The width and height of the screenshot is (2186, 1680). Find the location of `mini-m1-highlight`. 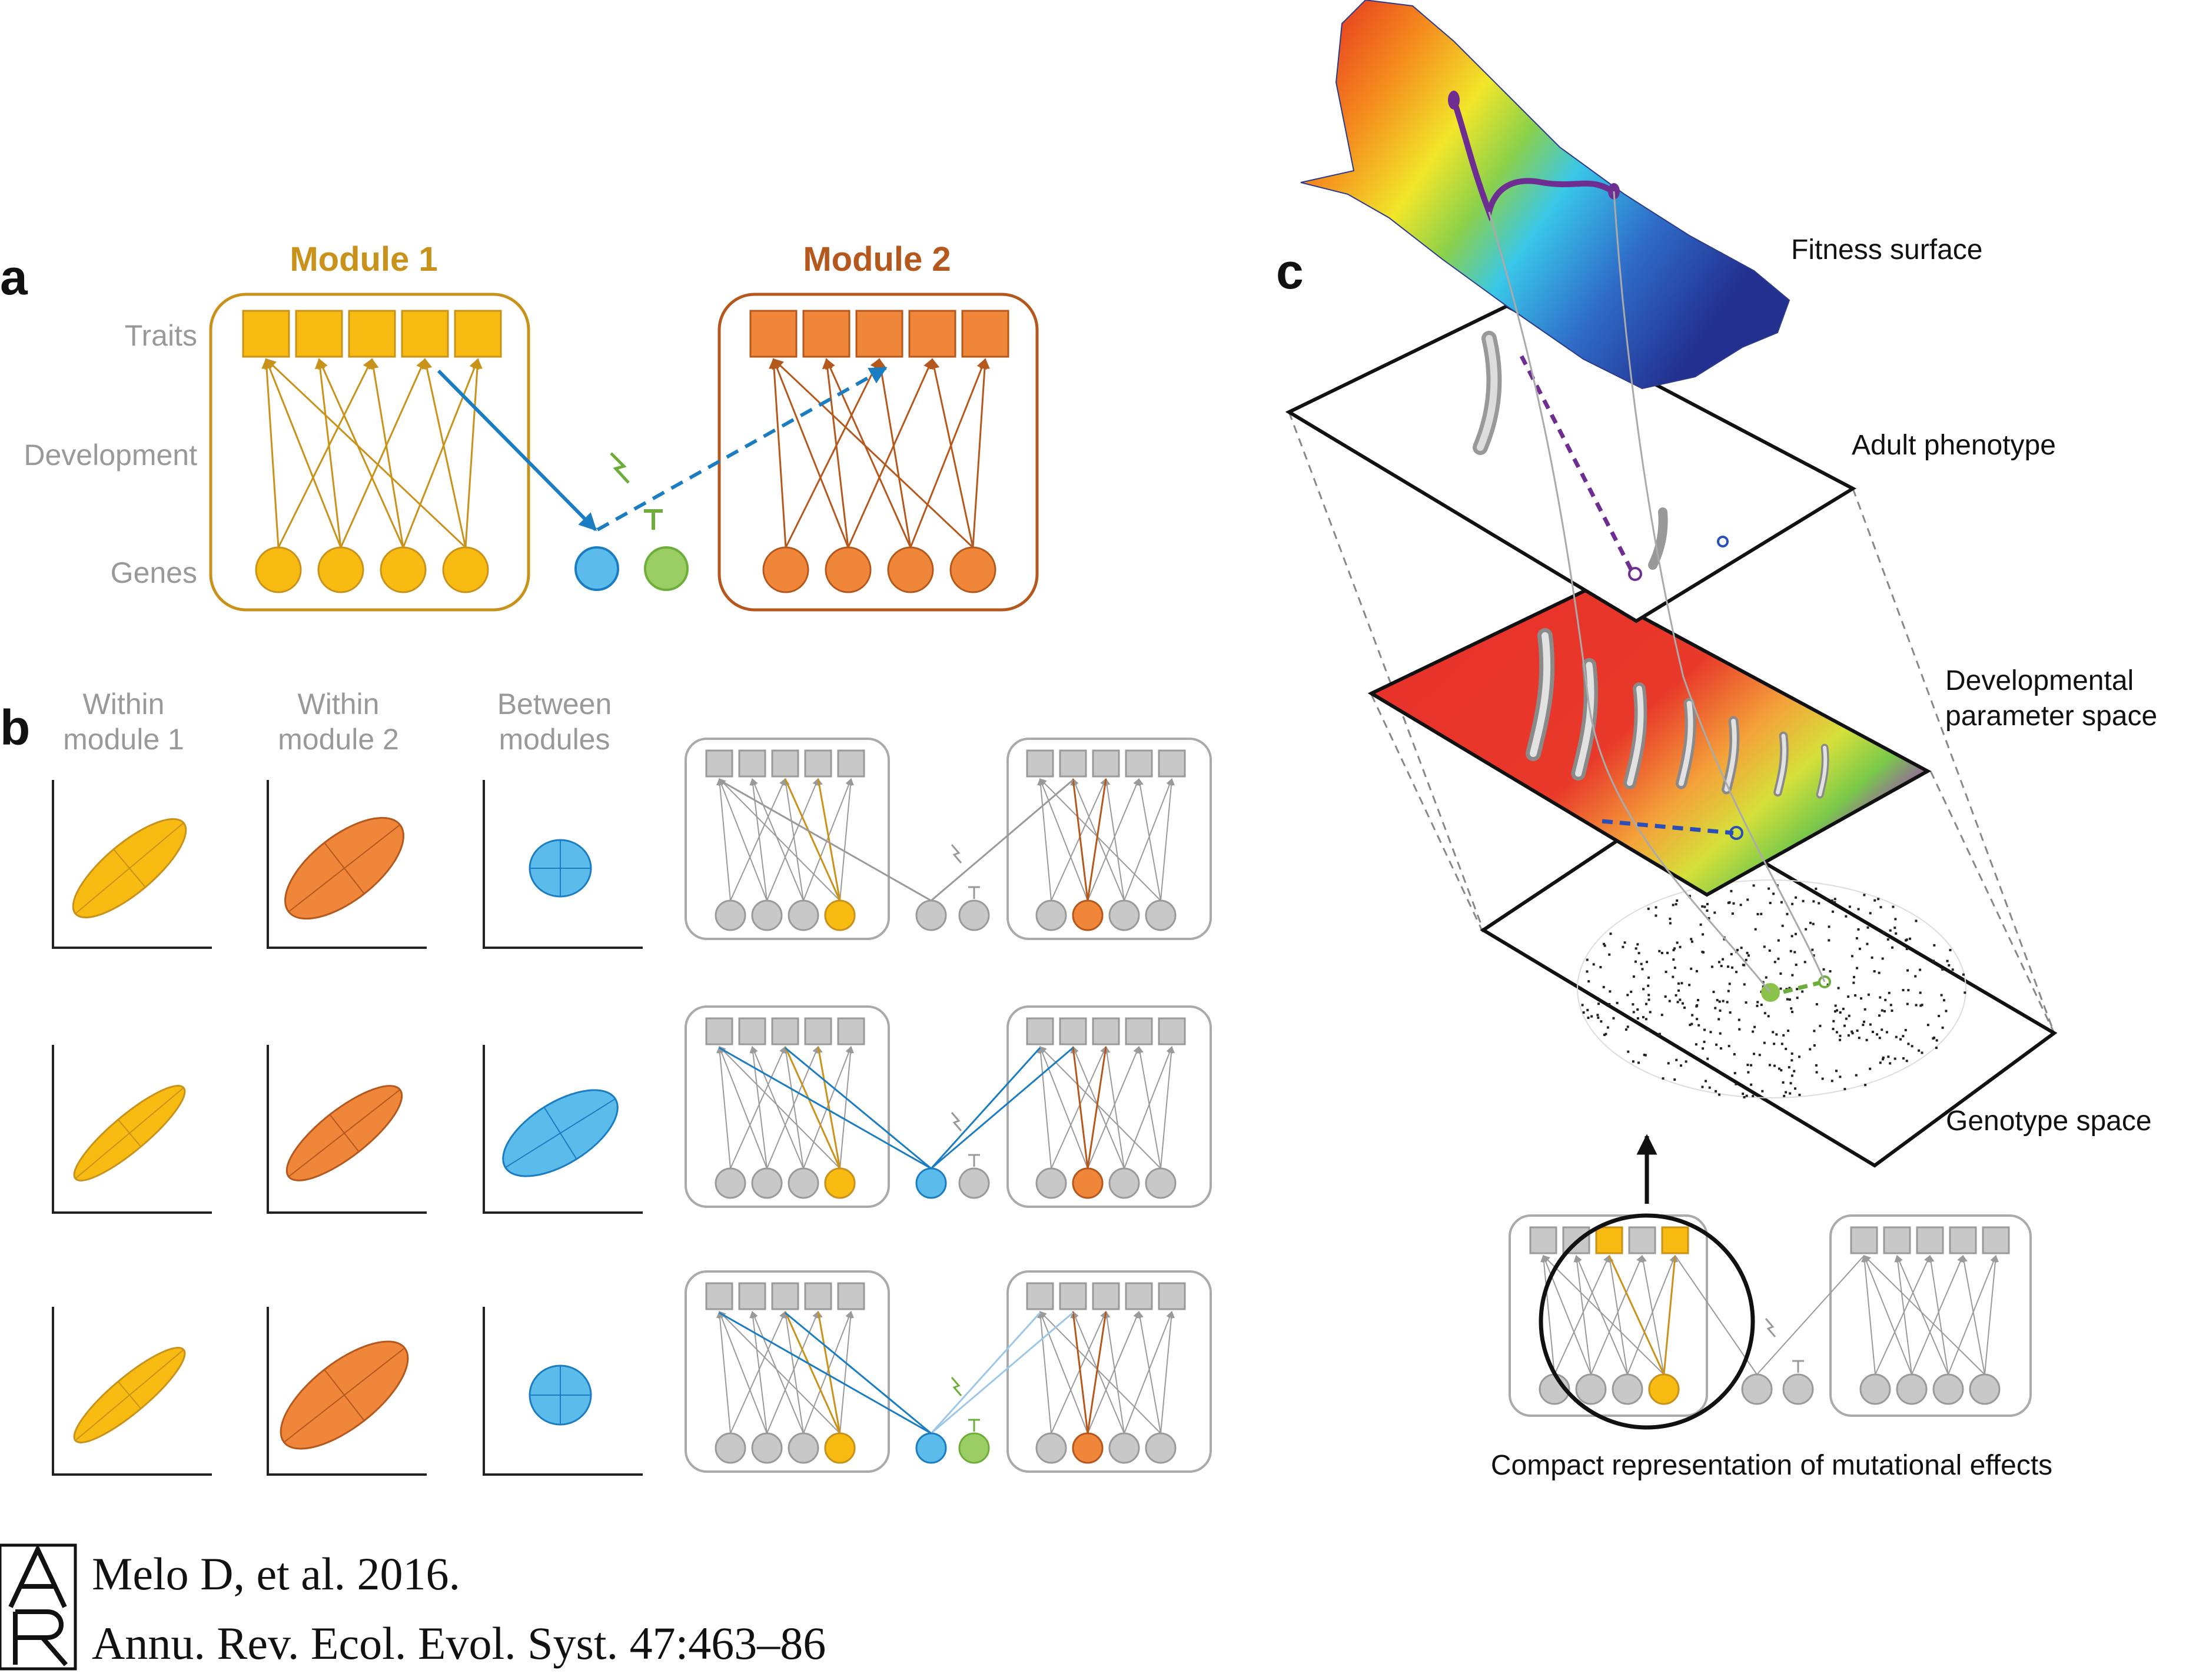

mini-m1-highlight is located at coordinates (812, 1107).